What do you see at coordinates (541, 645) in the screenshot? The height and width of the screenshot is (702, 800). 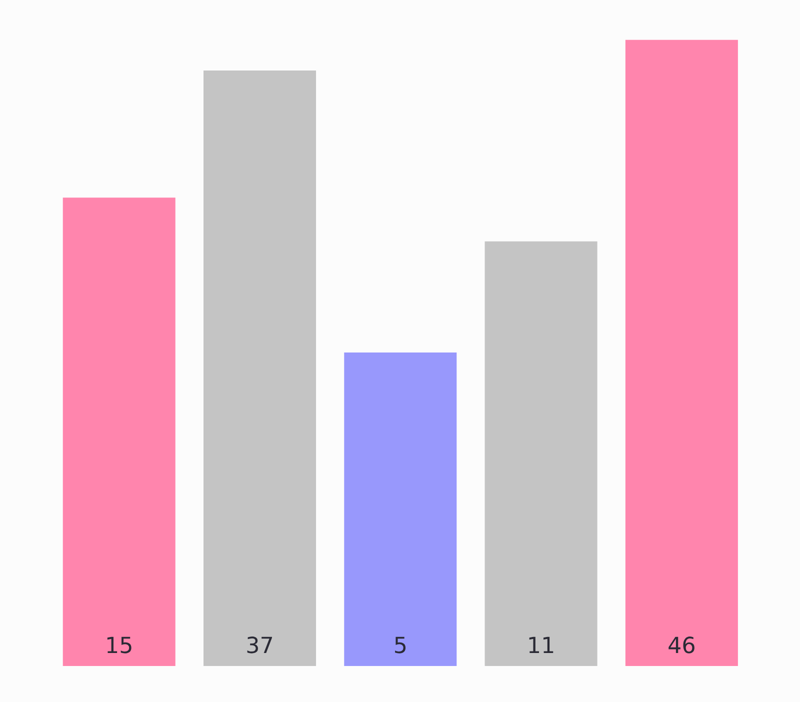 I see `data-label: 11` at bounding box center [541, 645].